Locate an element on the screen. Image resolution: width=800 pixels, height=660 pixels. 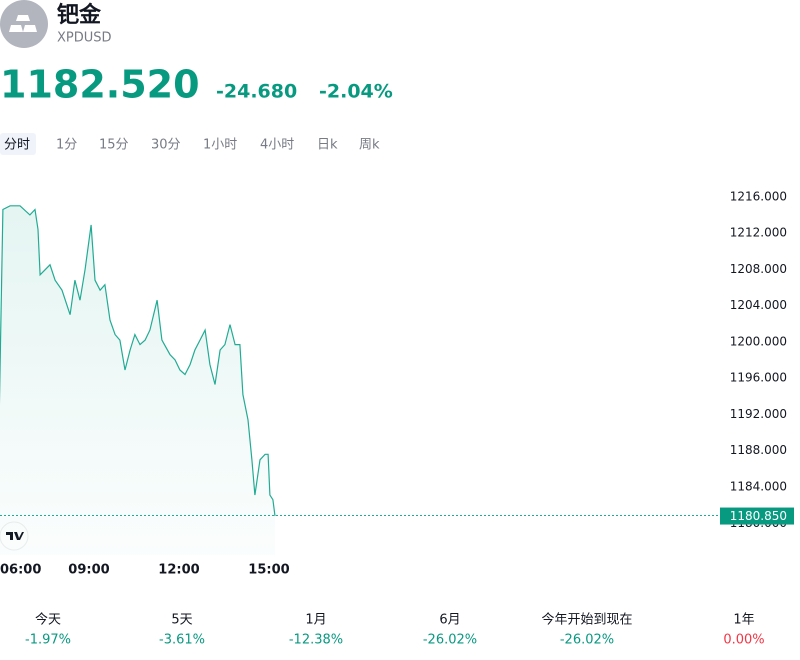
y-tick-label: 1208.000 is located at coordinates (758, 269).